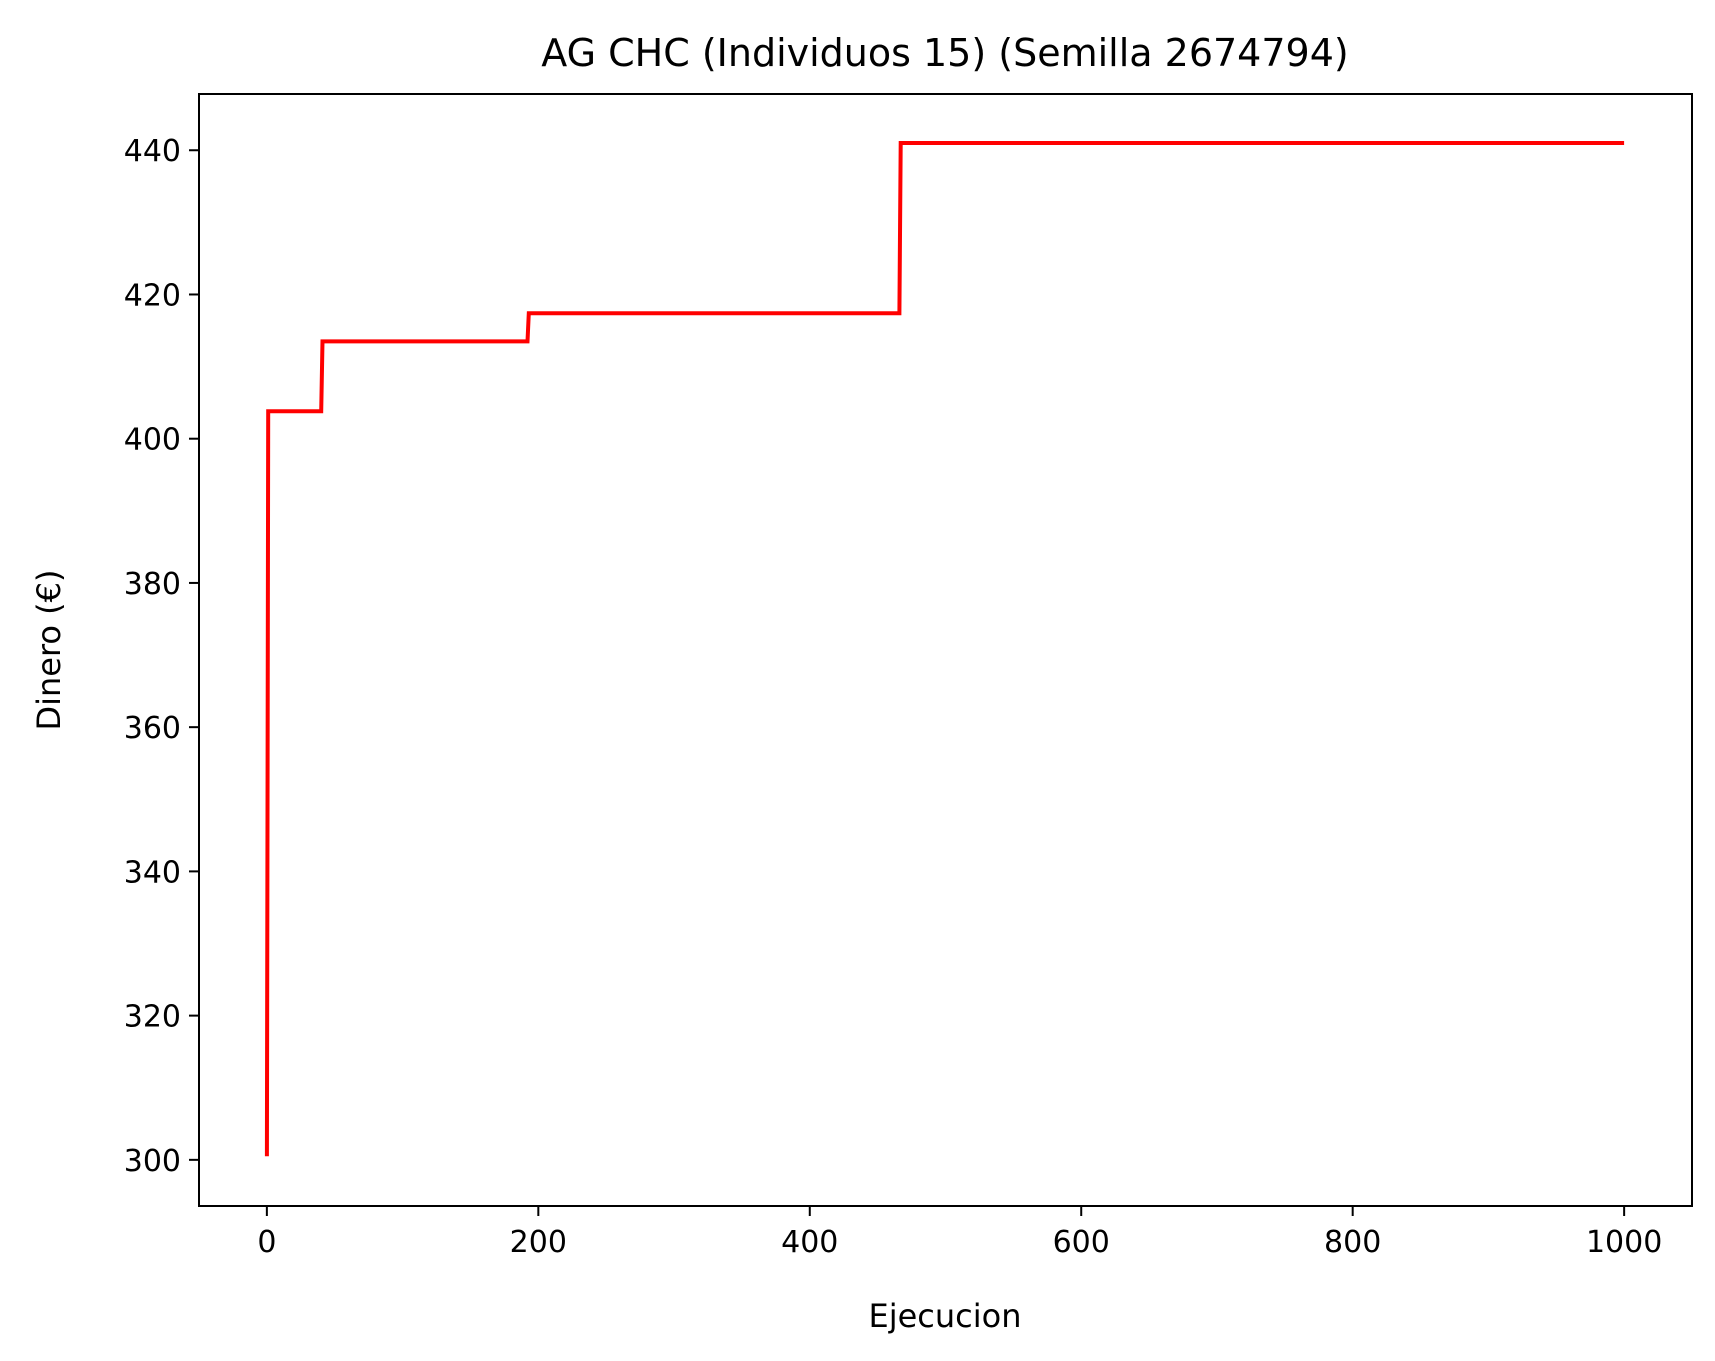 This screenshot has height=1361, width=1715. I want to click on y-tick-label: 440, so click(152, 151).